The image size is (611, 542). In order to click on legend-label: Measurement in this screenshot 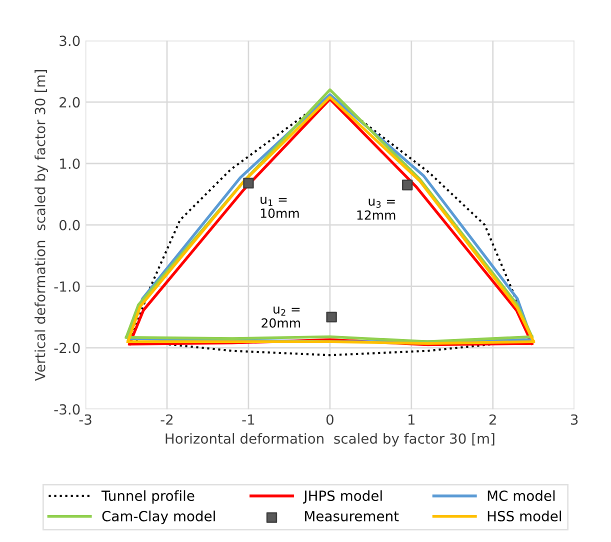, I will do `click(352, 516)`.